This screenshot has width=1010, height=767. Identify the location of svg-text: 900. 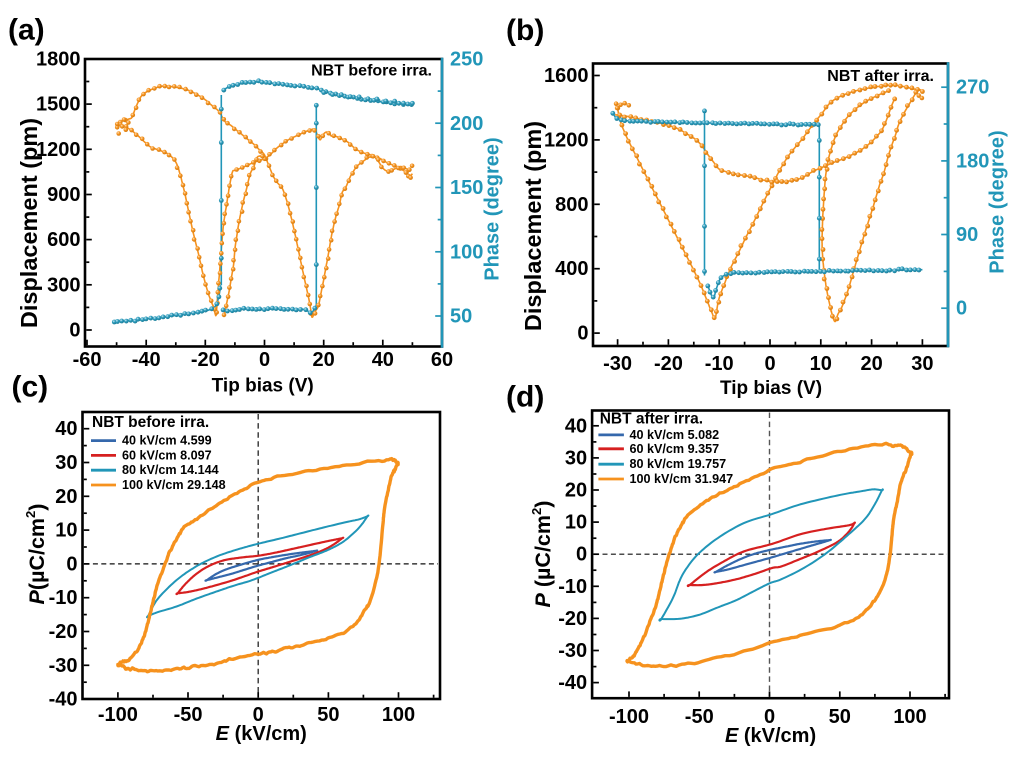
(63, 195).